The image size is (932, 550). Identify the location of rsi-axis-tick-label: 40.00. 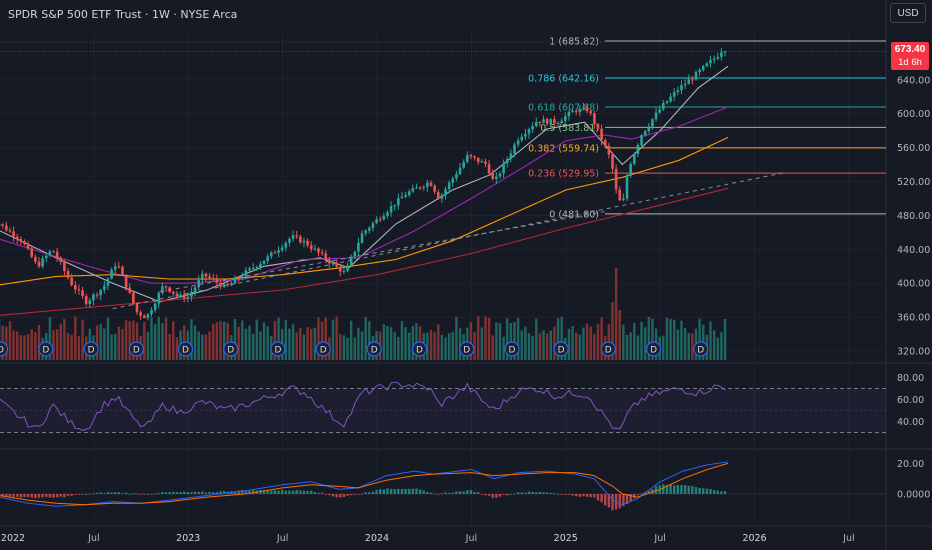
(910, 422).